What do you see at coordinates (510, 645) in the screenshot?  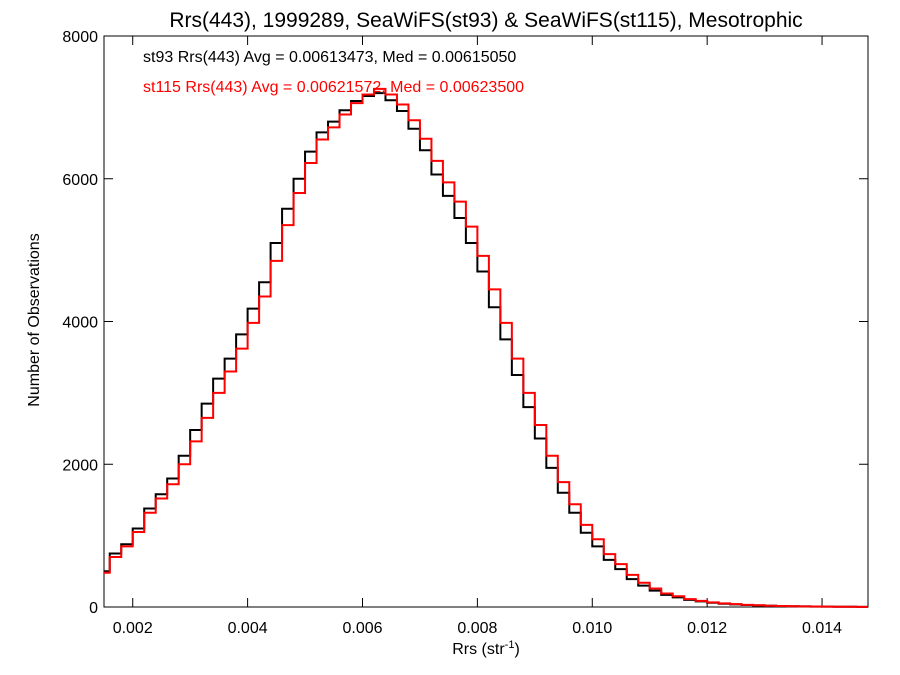 I see `x-axis-label-superscript: -1` at bounding box center [510, 645].